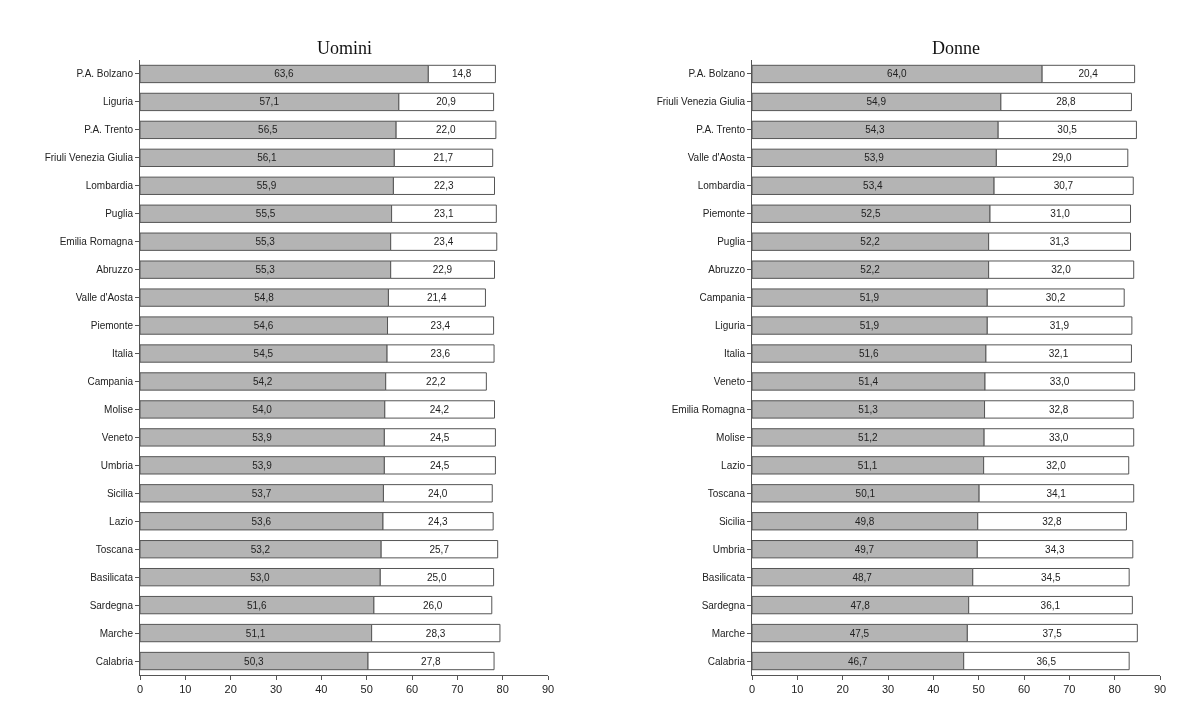 This screenshot has width=1190, height=715. I want to click on data-label: 52,5, so click(871, 214).